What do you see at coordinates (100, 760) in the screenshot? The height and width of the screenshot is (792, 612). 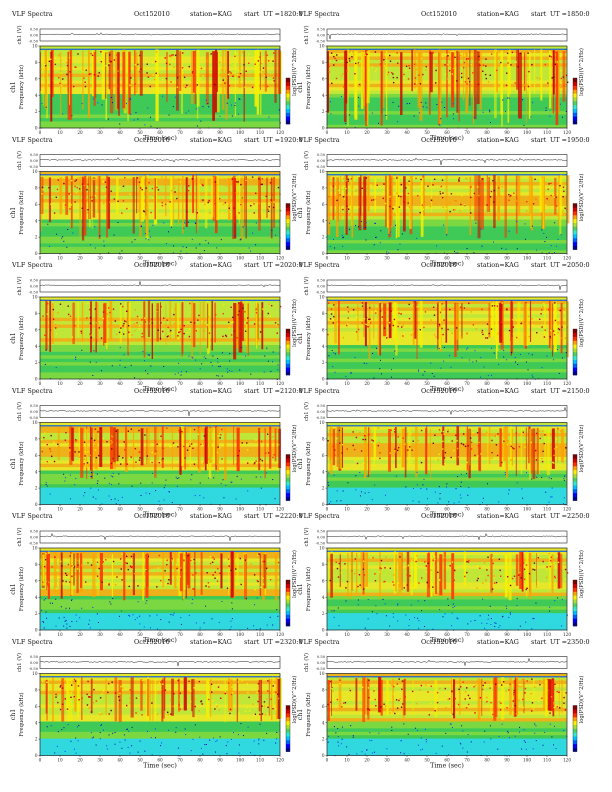 I see `x-tick-label: 30` at bounding box center [100, 760].